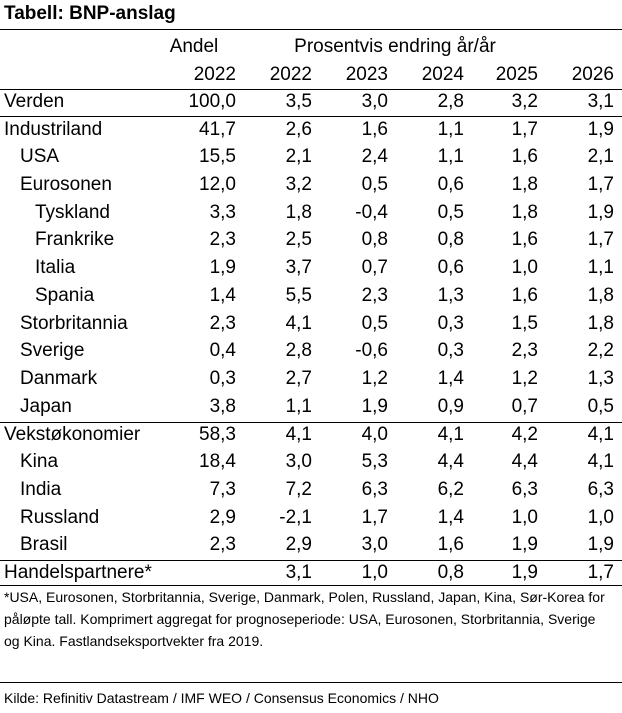  I want to click on table-cell: 0,4, so click(222, 350).